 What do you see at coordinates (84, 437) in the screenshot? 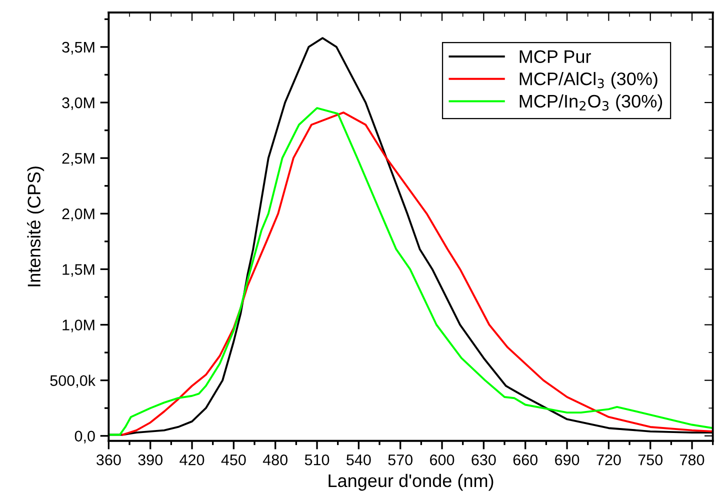
I see `y-tick-label: 0,0` at bounding box center [84, 437].